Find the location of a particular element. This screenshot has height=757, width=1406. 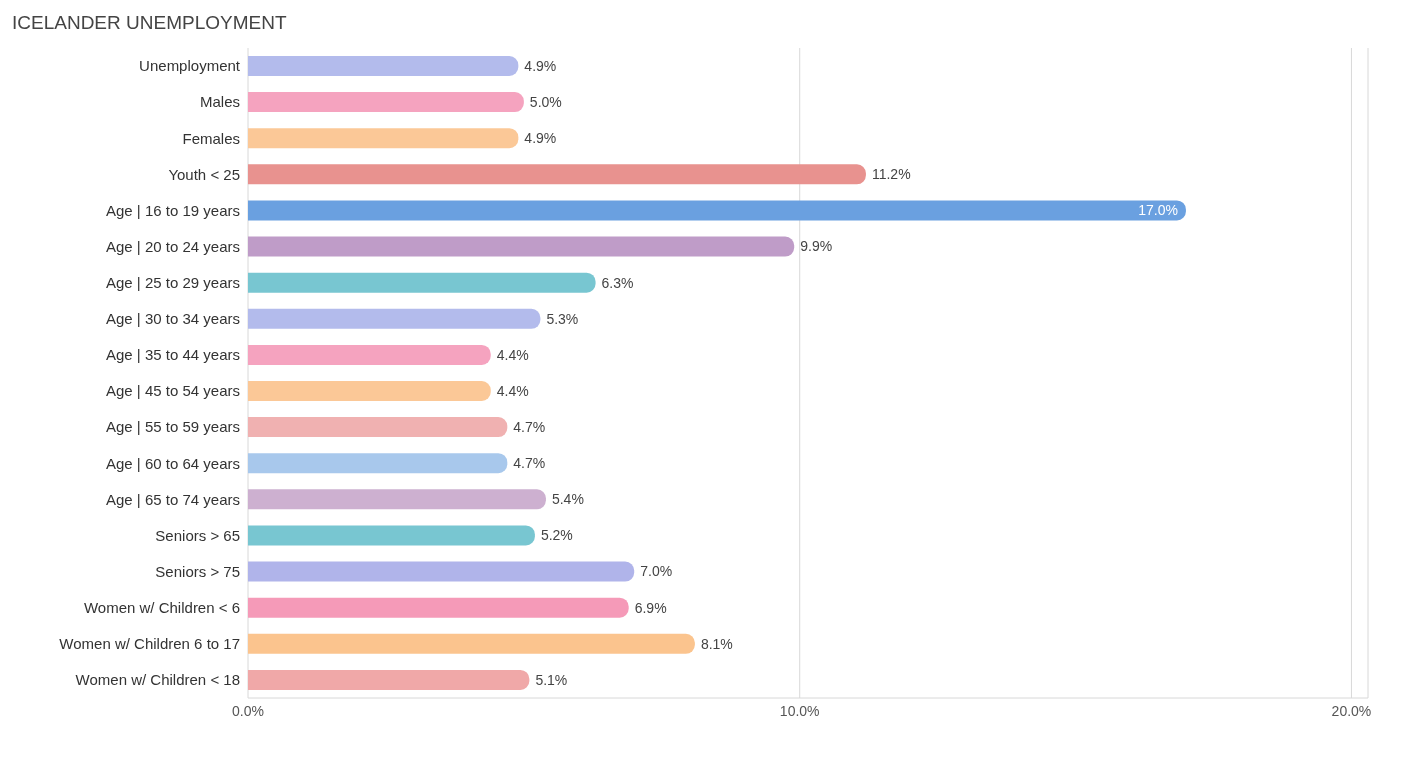

y-tick-label: Females is located at coordinates (211, 138).